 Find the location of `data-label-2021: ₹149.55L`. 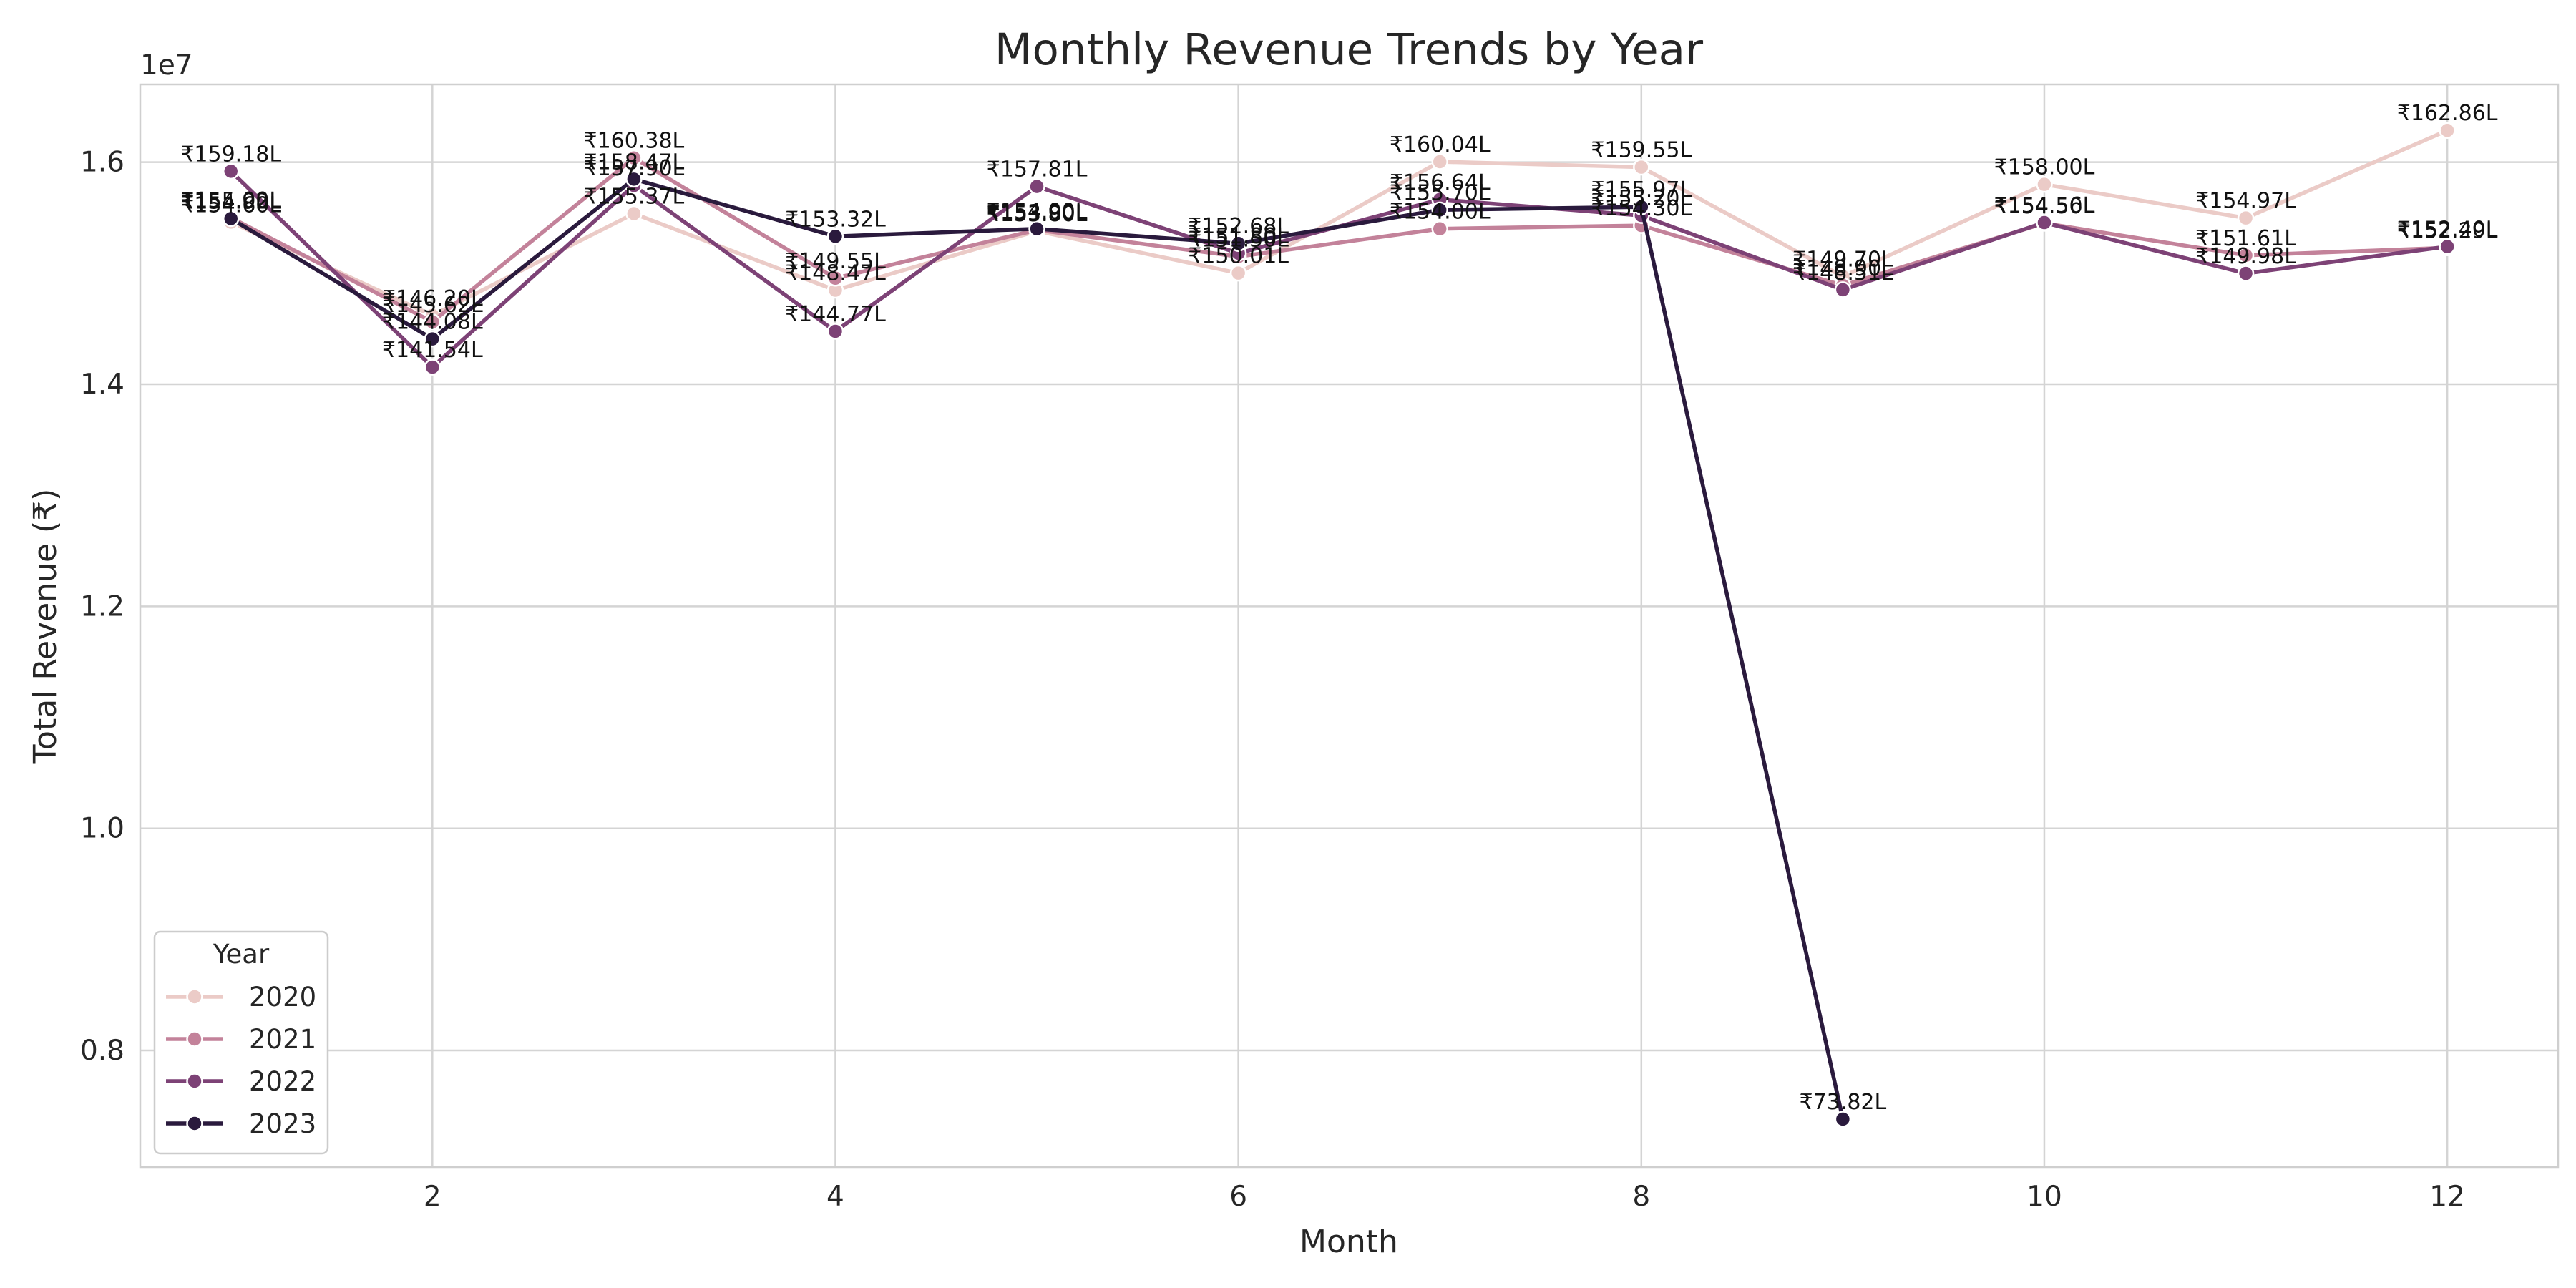

data-label-2021: ₹149.55L is located at coordinates (835, 261).